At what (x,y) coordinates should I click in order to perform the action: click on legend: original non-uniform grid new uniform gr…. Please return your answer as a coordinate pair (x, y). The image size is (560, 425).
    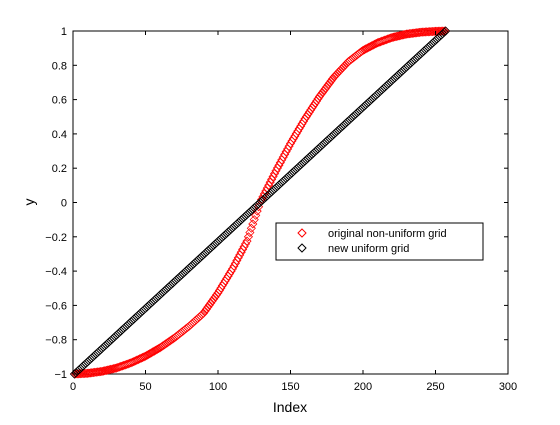
    Looking at the image, I should click on (379, 241).